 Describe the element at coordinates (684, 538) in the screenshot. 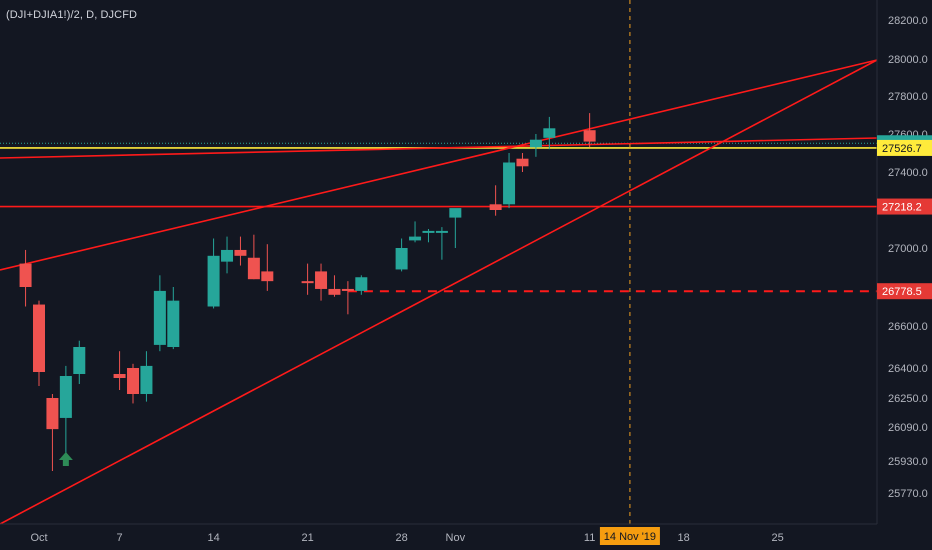

I see `time-tick-label: 18` at that location.